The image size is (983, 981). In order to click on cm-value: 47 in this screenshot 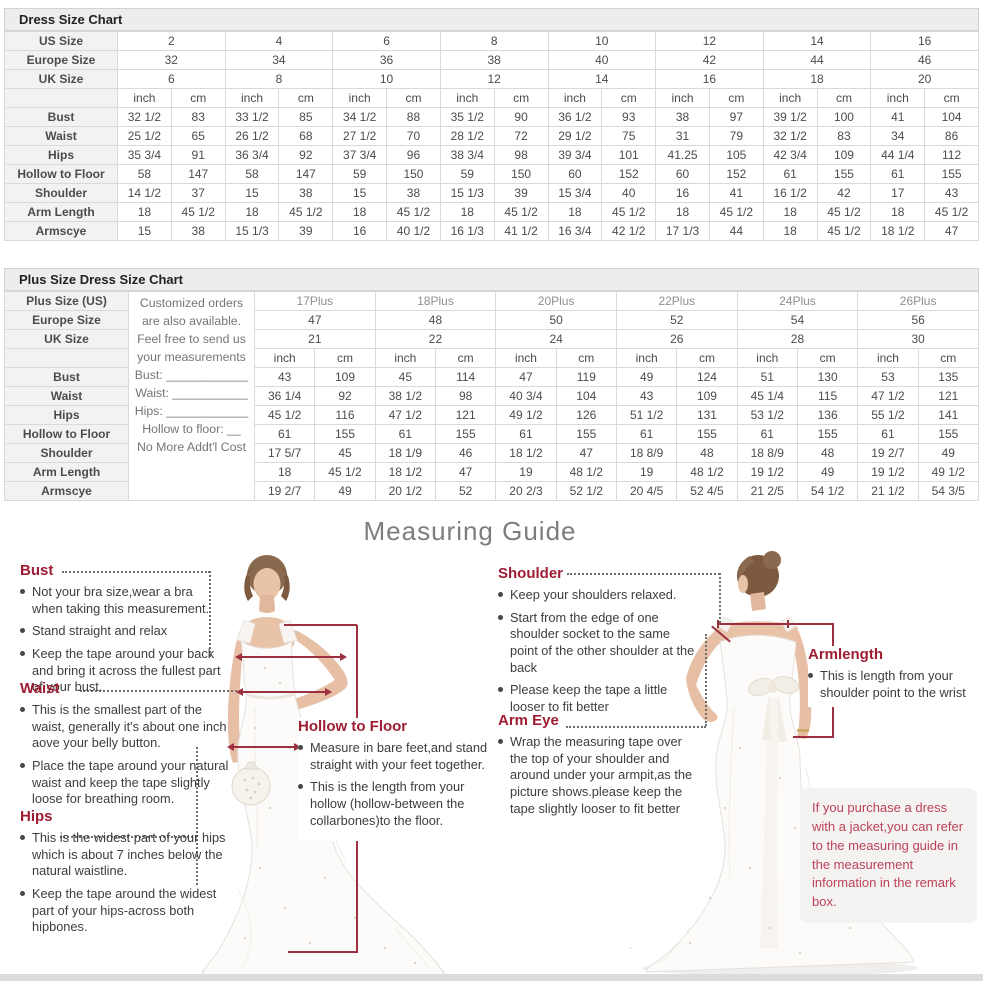, I will do `click(951, 231)`.